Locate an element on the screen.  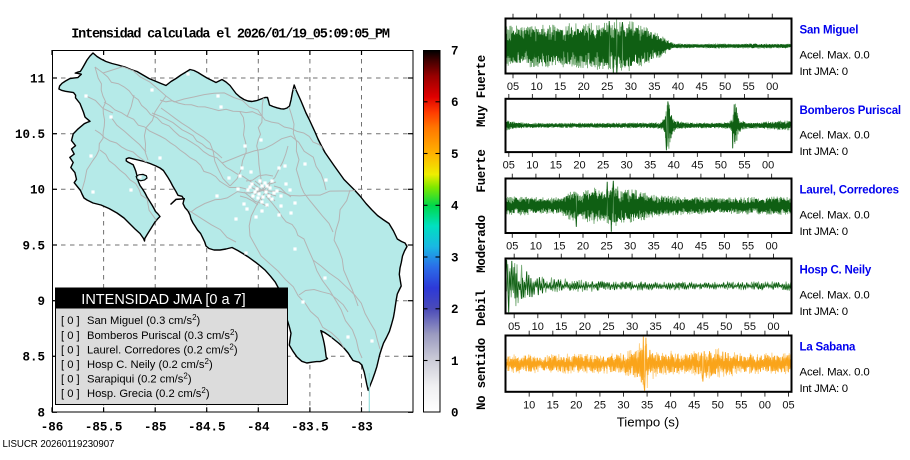
svg-text: 8.5 is located at coordinates (33, 358).